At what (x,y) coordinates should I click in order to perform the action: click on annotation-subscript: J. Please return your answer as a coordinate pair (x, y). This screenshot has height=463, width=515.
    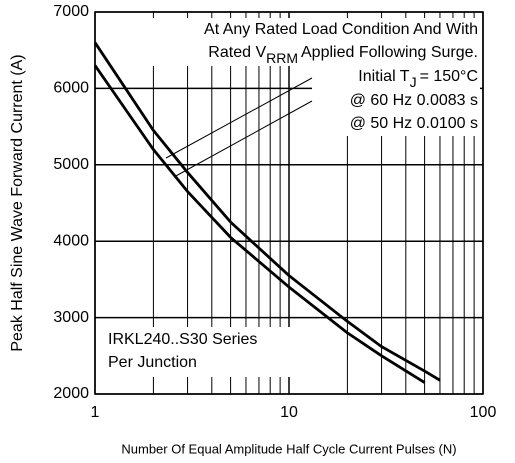
    Looking at the image, I should click on (413, 82).